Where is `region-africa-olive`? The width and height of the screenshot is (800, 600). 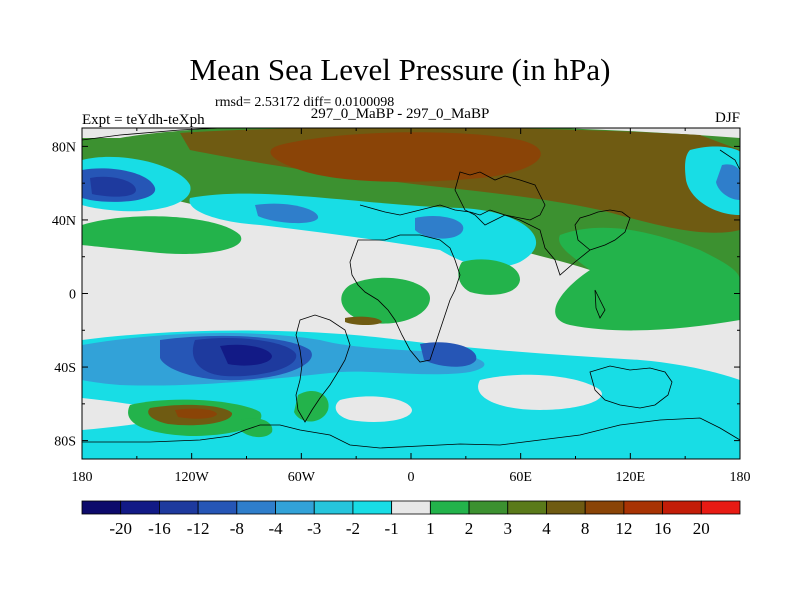
region-africa-olive is located at coordinates (363, 320).